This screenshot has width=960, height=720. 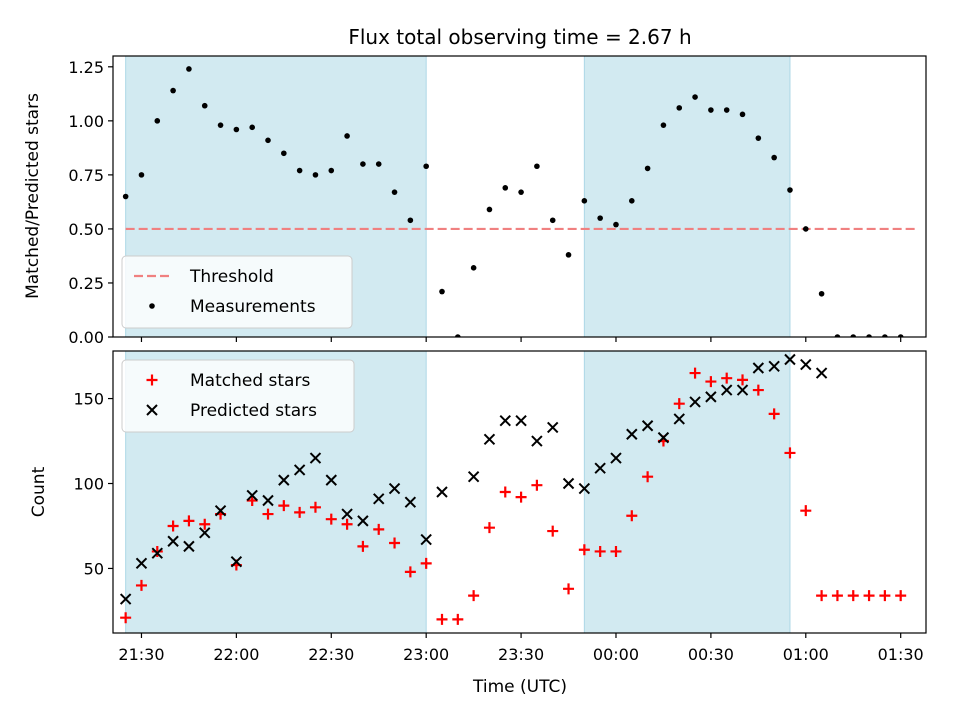 What do you see at coordinates (33, 196) in the screenshot?
I see `top-y-axis-label: Matched/Predicted stars` at bounding box center [33, 196].